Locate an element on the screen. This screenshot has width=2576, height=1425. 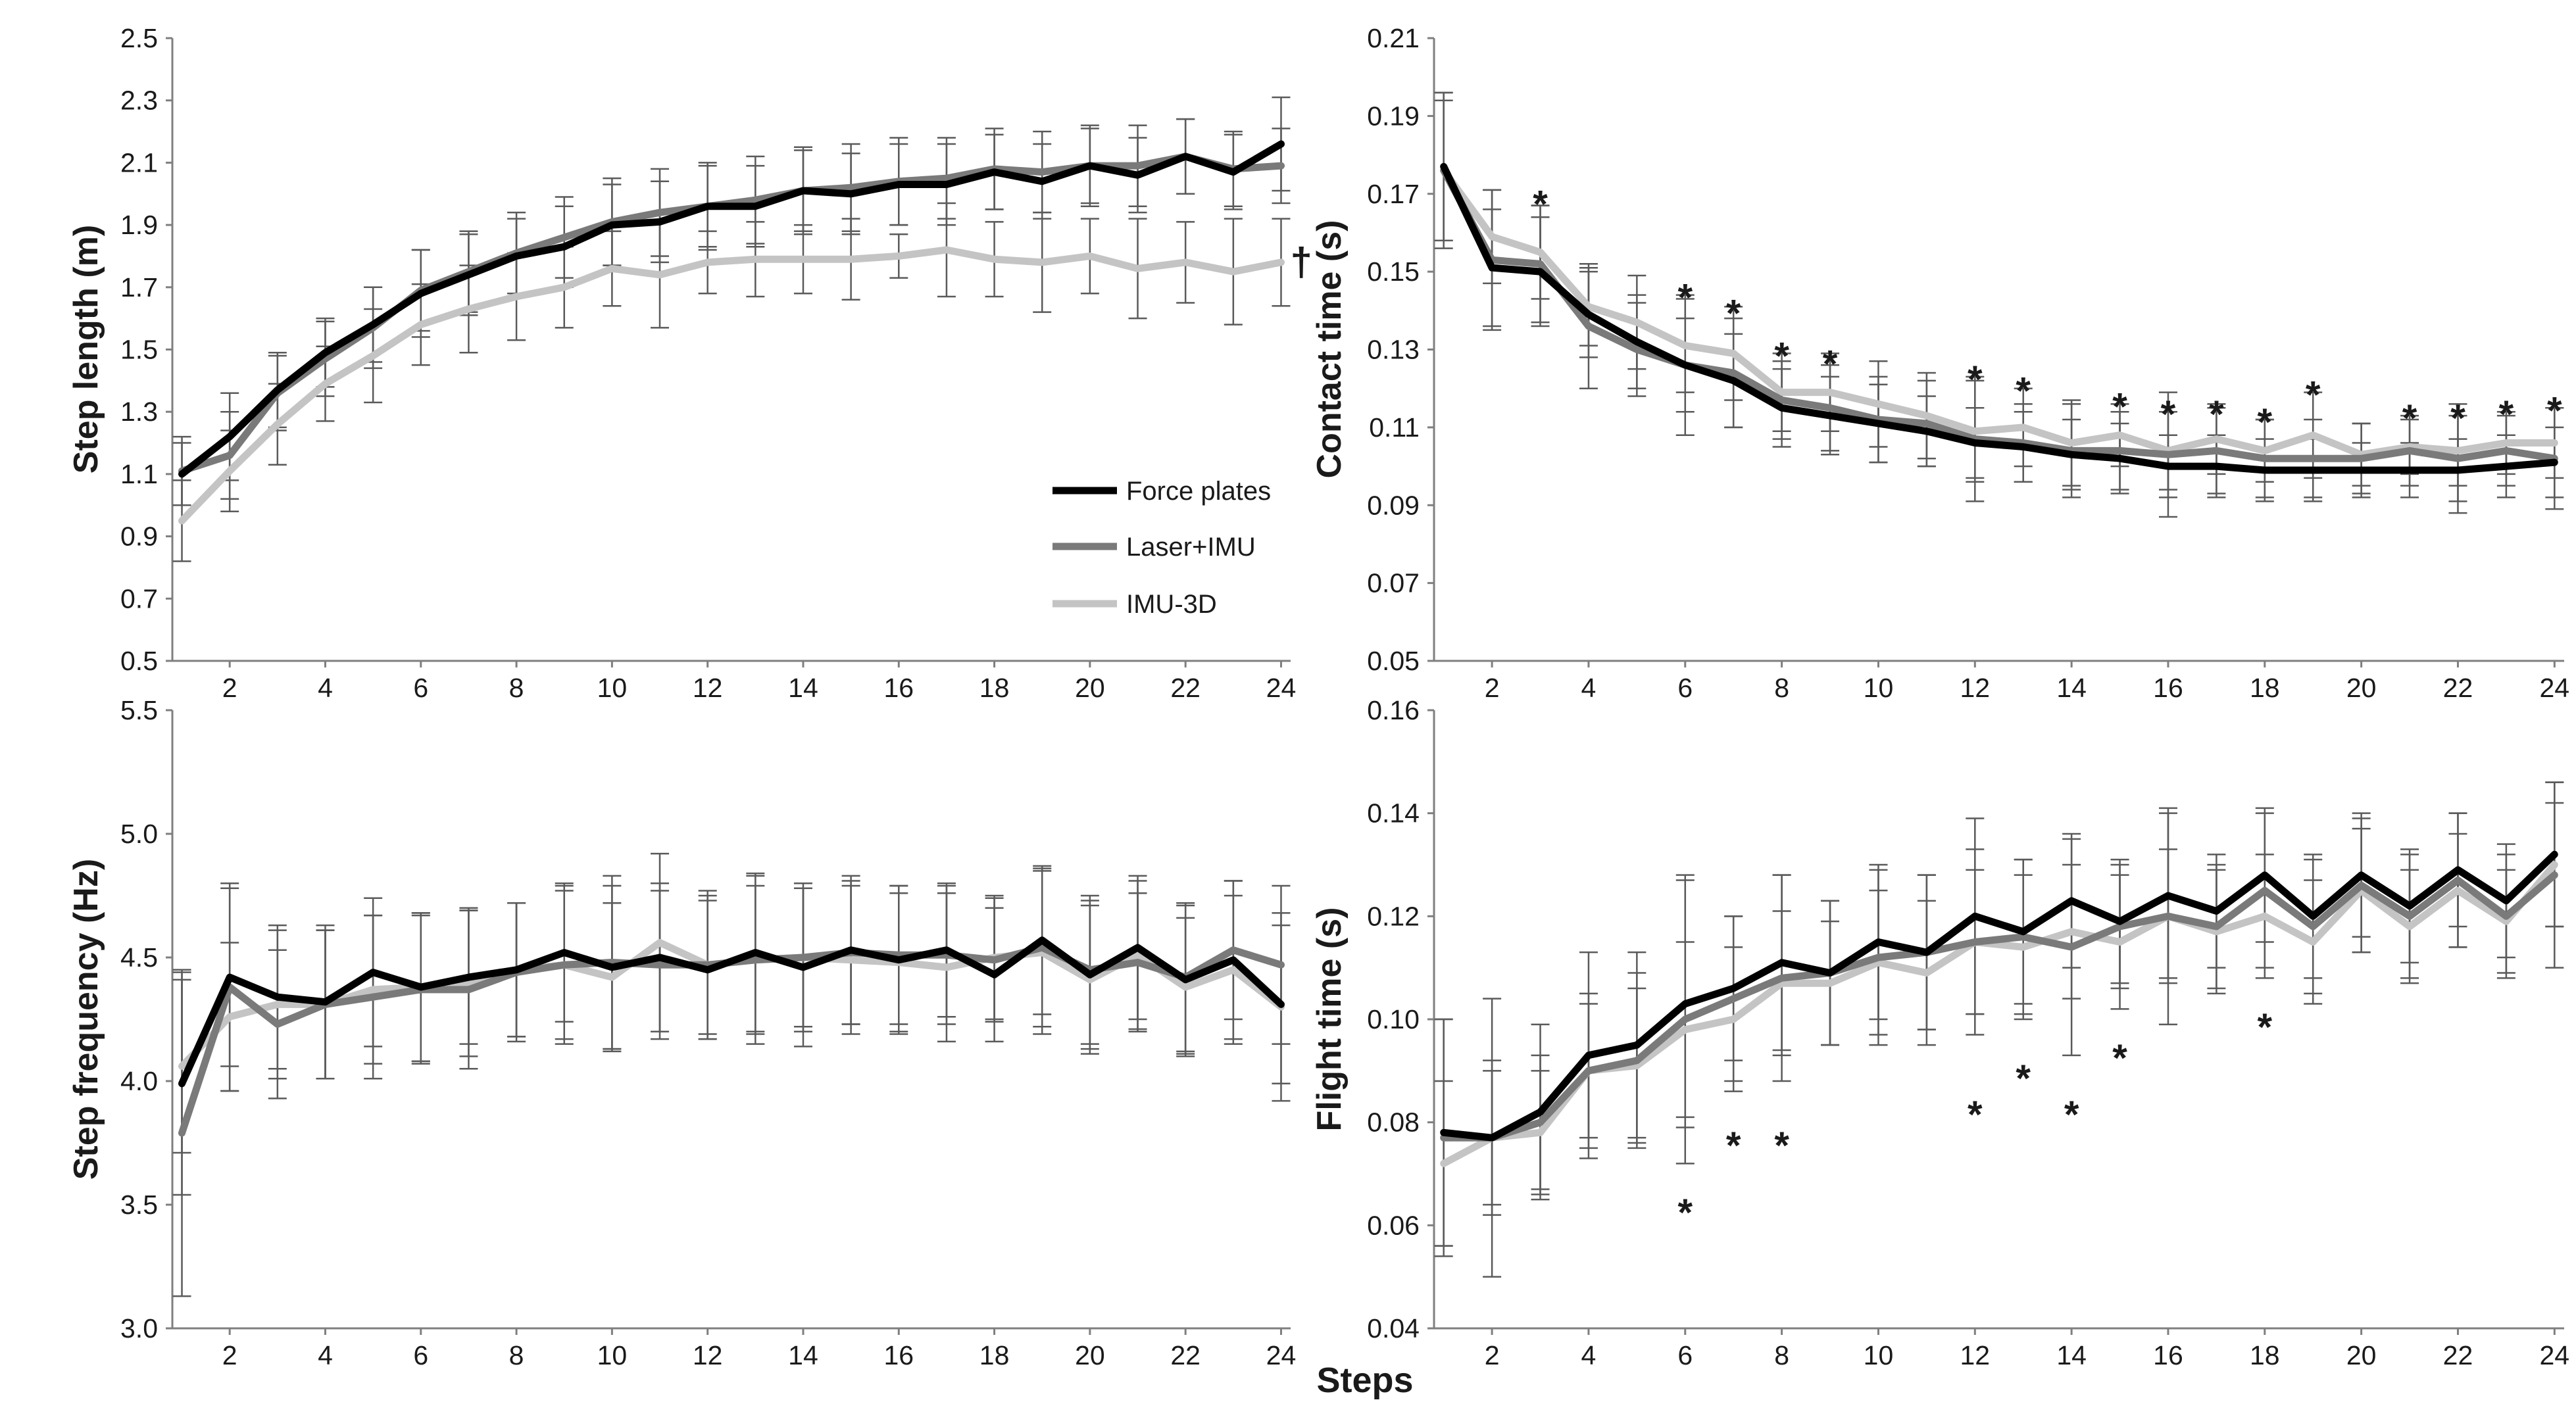
legend-label: IMU-3D is located at coordinates (1171, 604).